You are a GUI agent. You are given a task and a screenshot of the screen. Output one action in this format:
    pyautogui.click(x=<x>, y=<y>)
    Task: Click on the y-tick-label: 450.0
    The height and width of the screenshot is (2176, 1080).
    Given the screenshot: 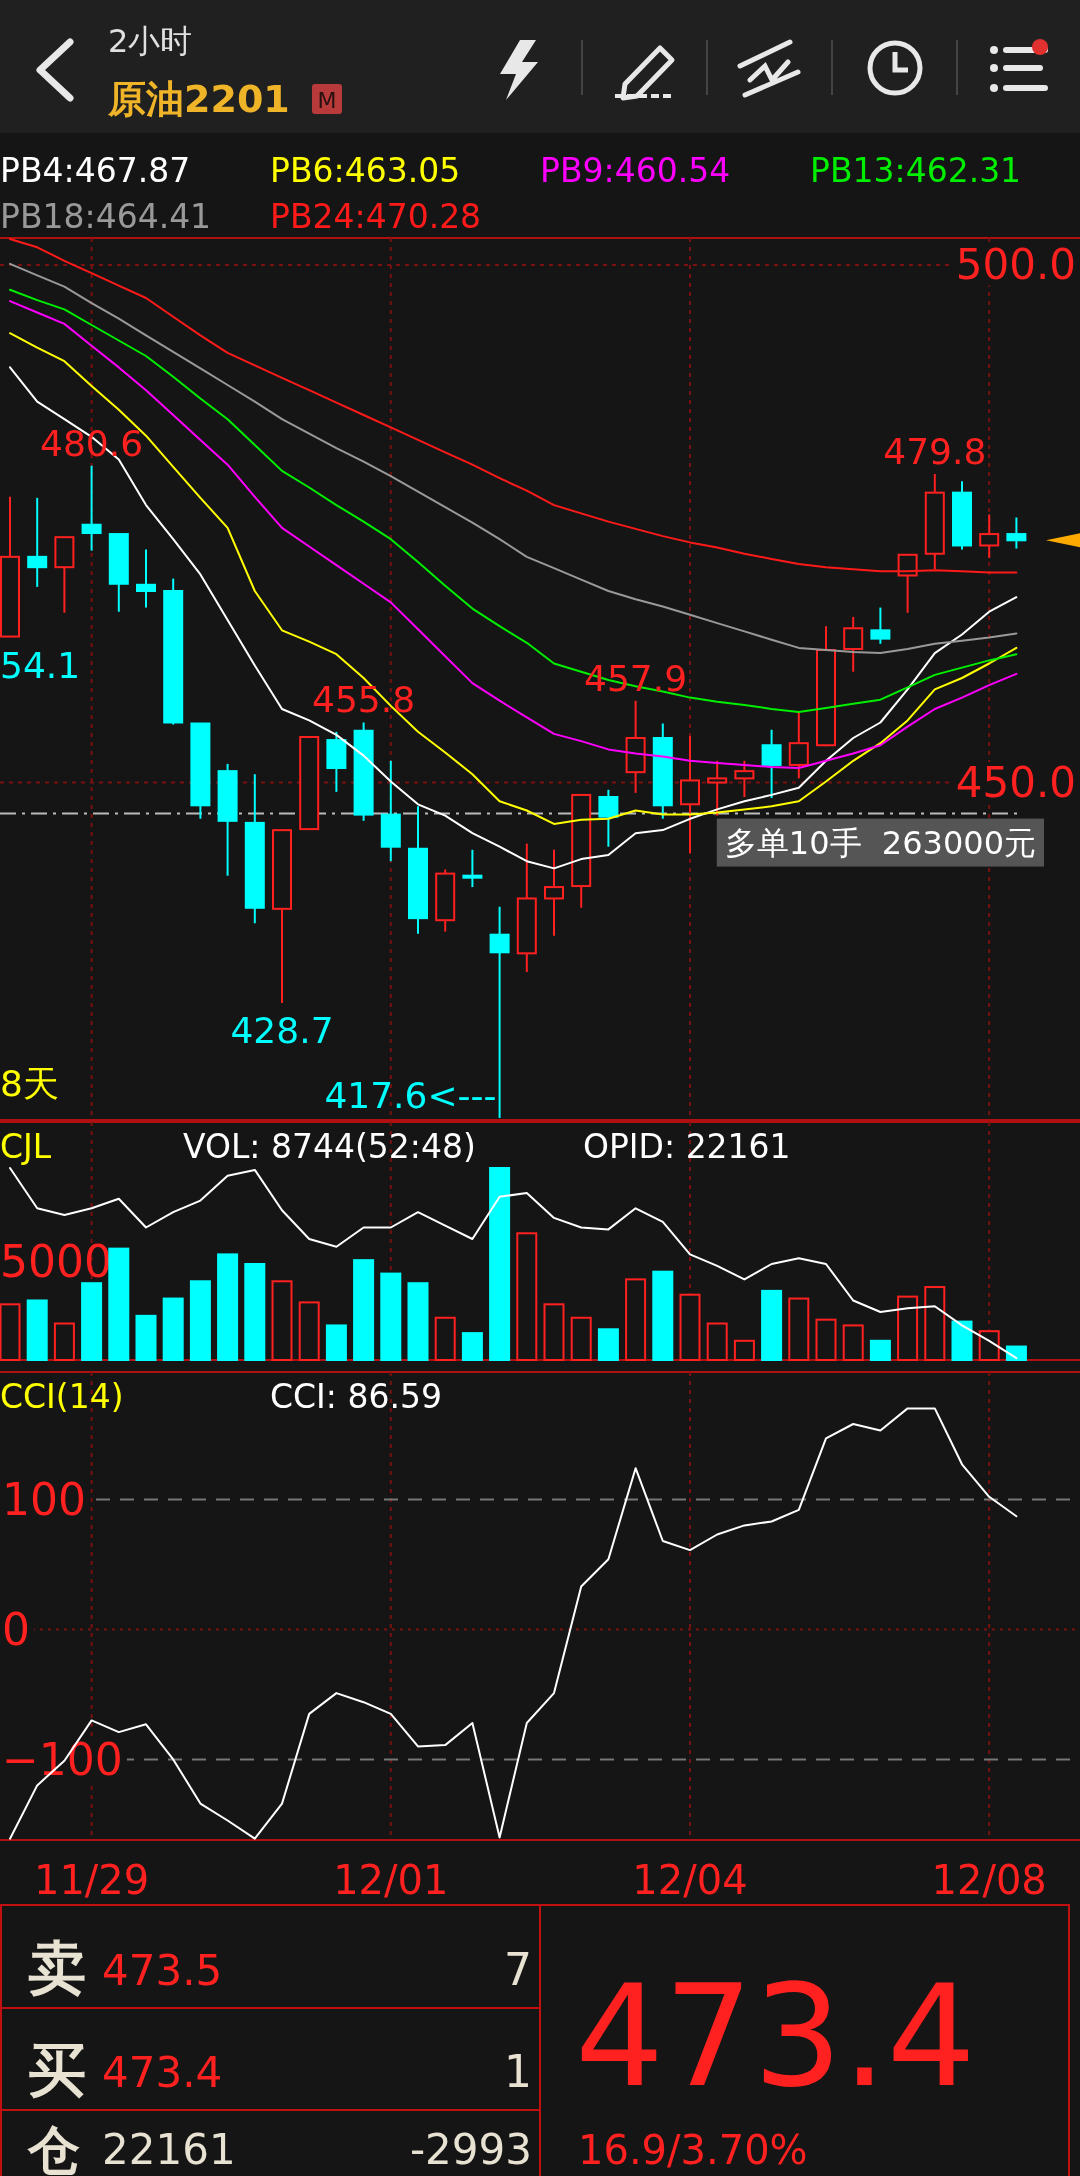 What is the action you would take?
    pyautogui.click(x=1015, y=783)
    